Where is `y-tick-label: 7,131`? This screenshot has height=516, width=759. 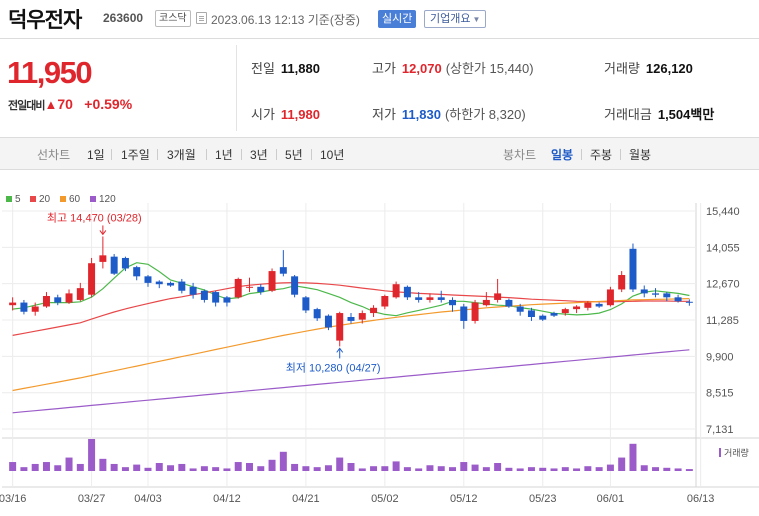 y-tick-label: 7,131 is located at coordinates (720, 430).